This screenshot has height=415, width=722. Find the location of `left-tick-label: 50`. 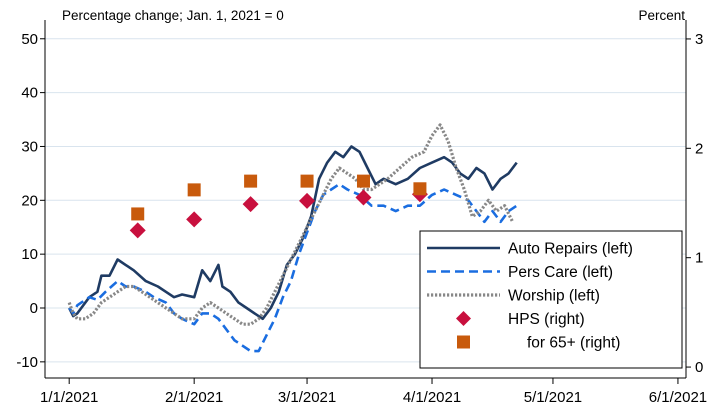

left-tick-label: 50 is located at coordinates (29, 39).